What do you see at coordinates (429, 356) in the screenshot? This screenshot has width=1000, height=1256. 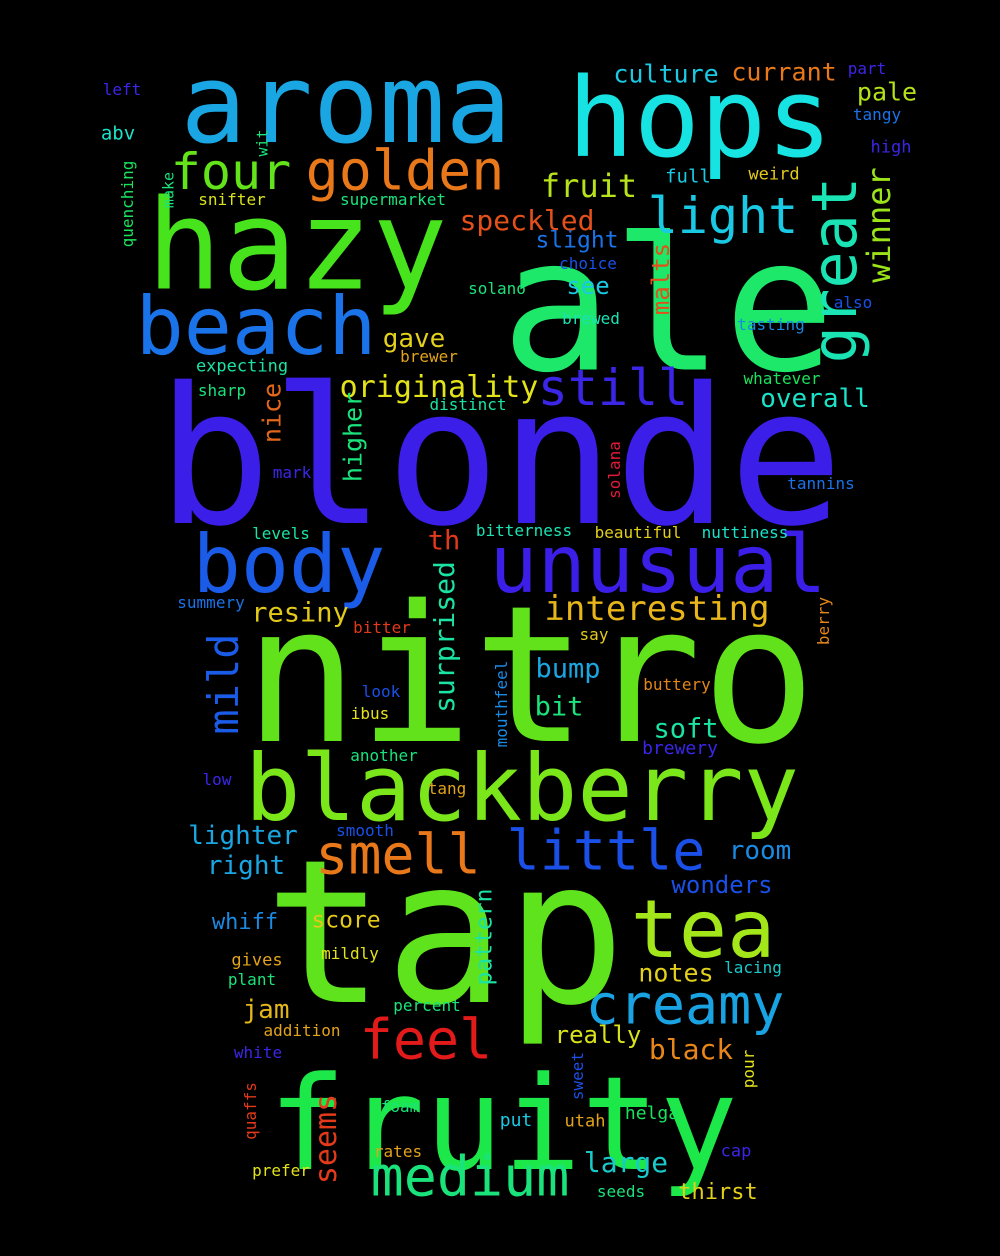 I see `word-brewer: brewer` at bounding box center [429, 356].